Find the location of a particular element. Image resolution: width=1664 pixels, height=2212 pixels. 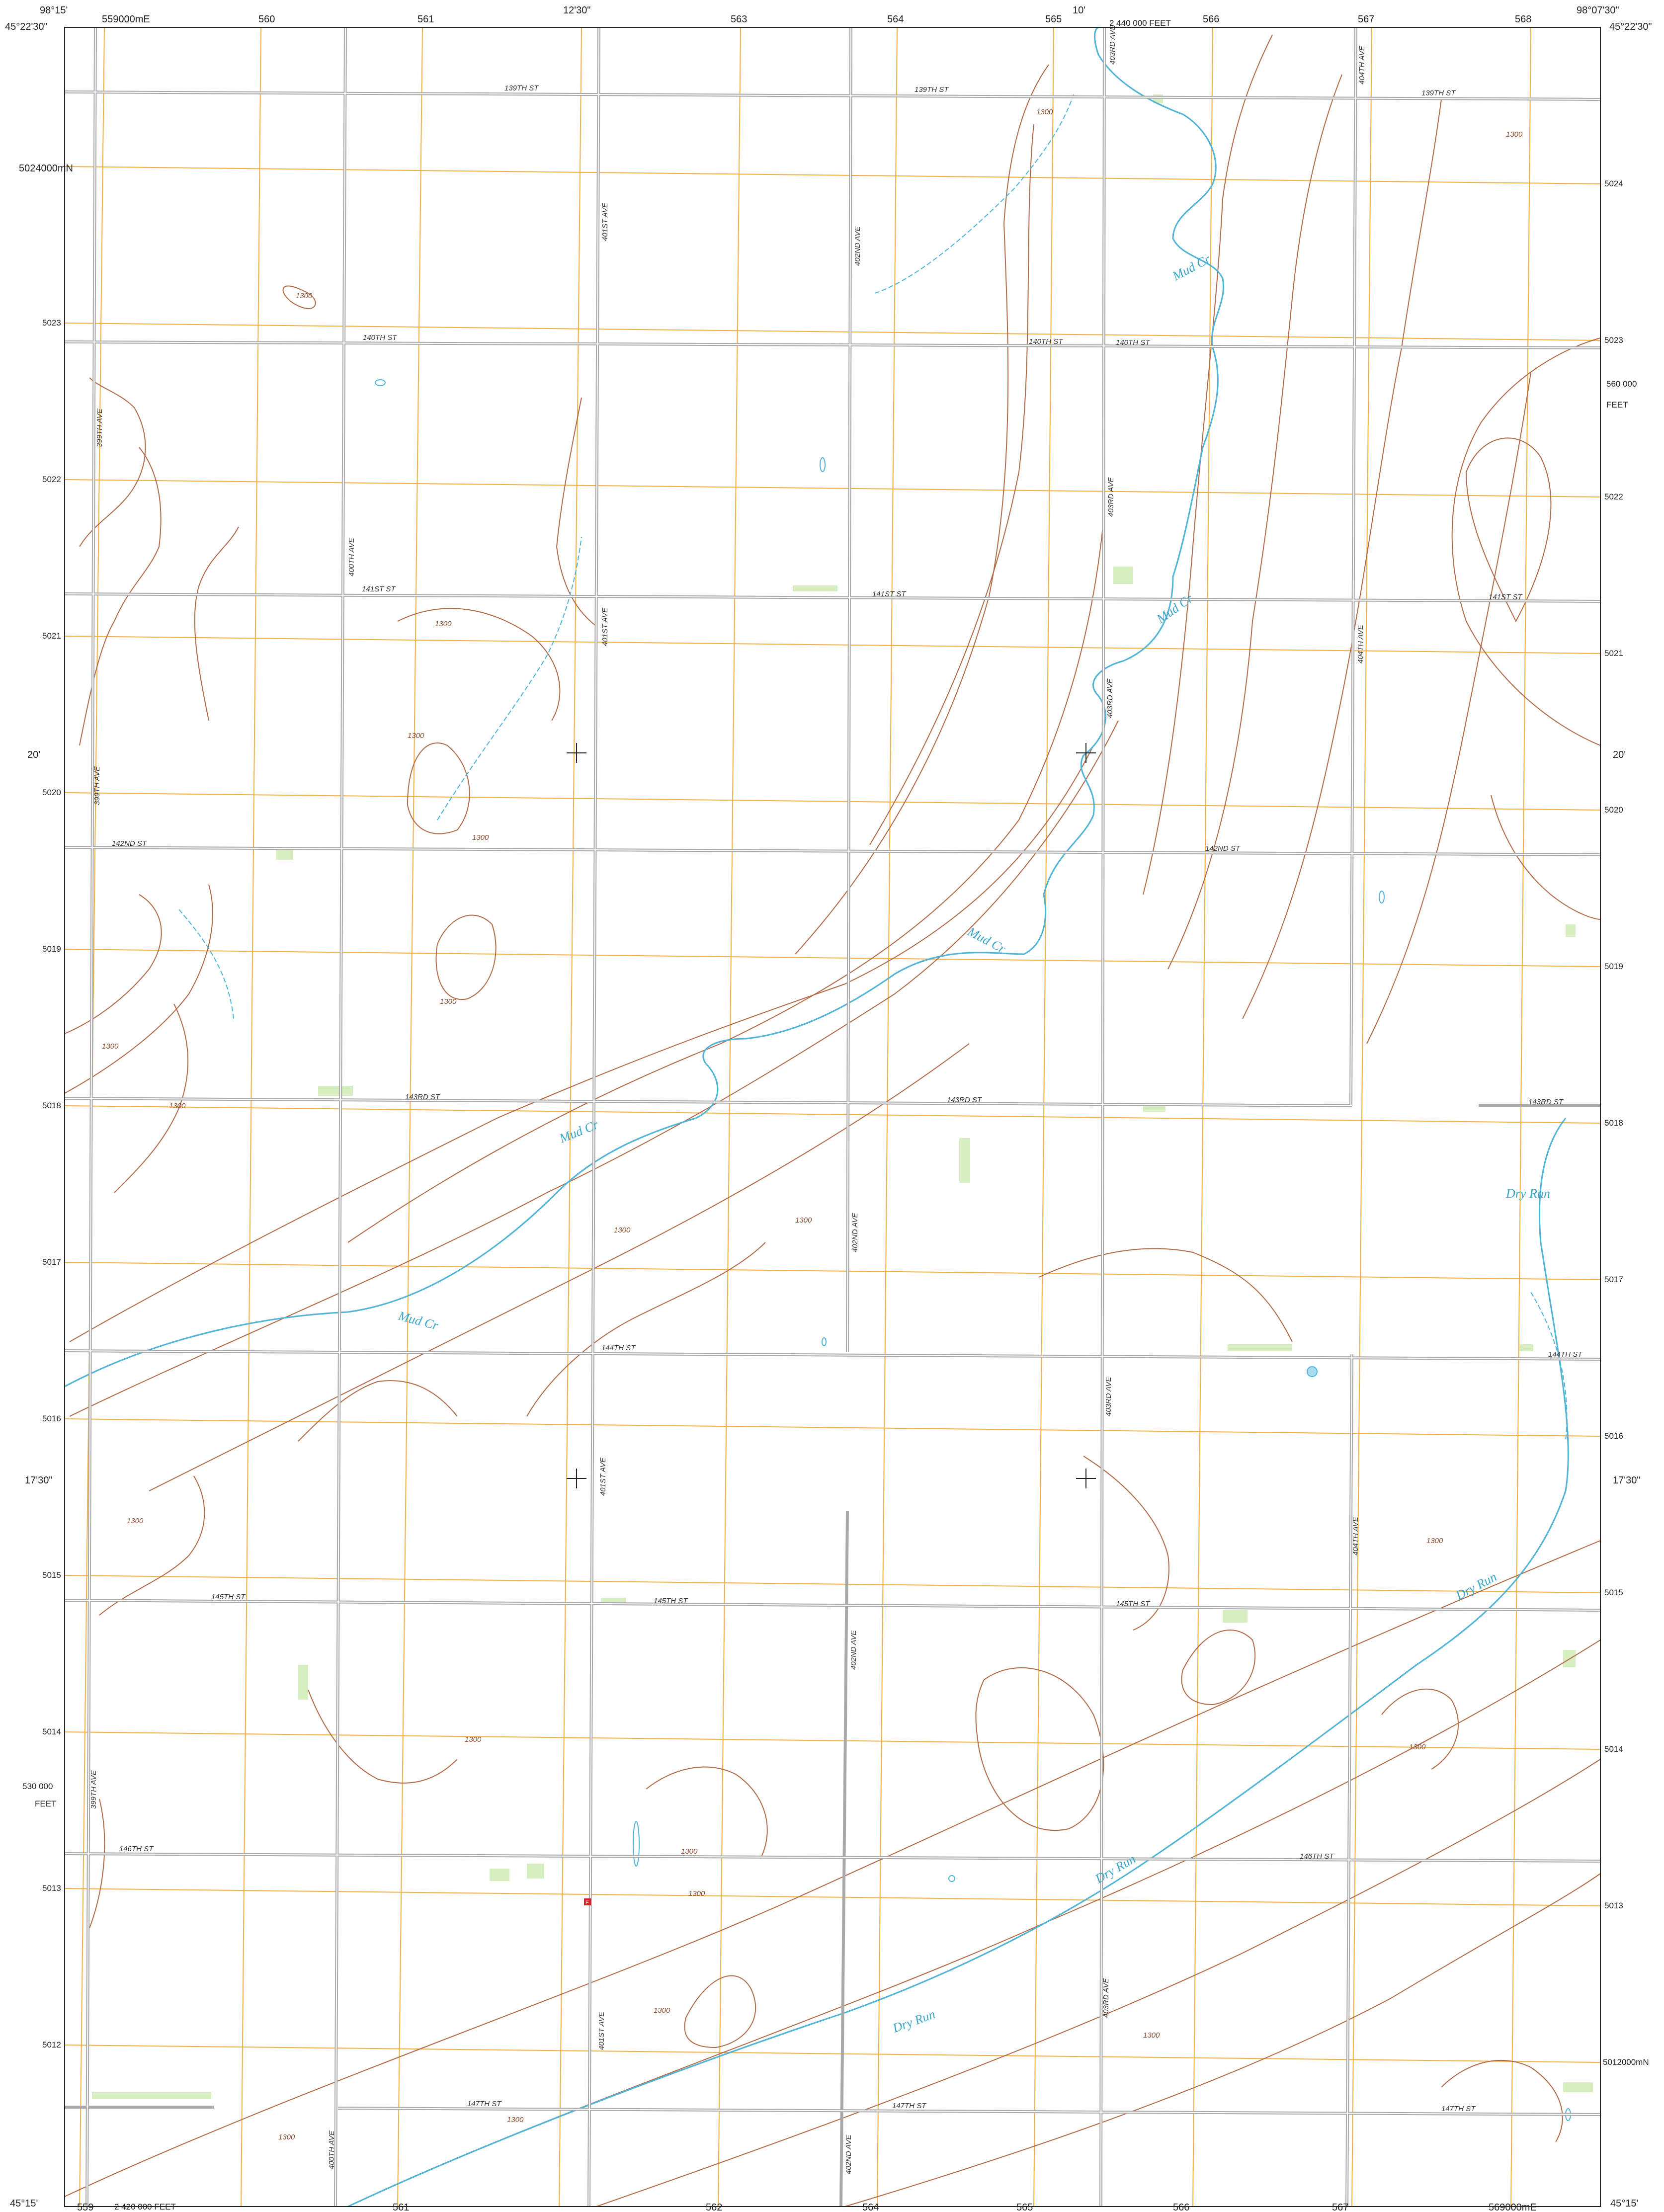

right-northing: 5023 is located at coordinates (1613, 340).